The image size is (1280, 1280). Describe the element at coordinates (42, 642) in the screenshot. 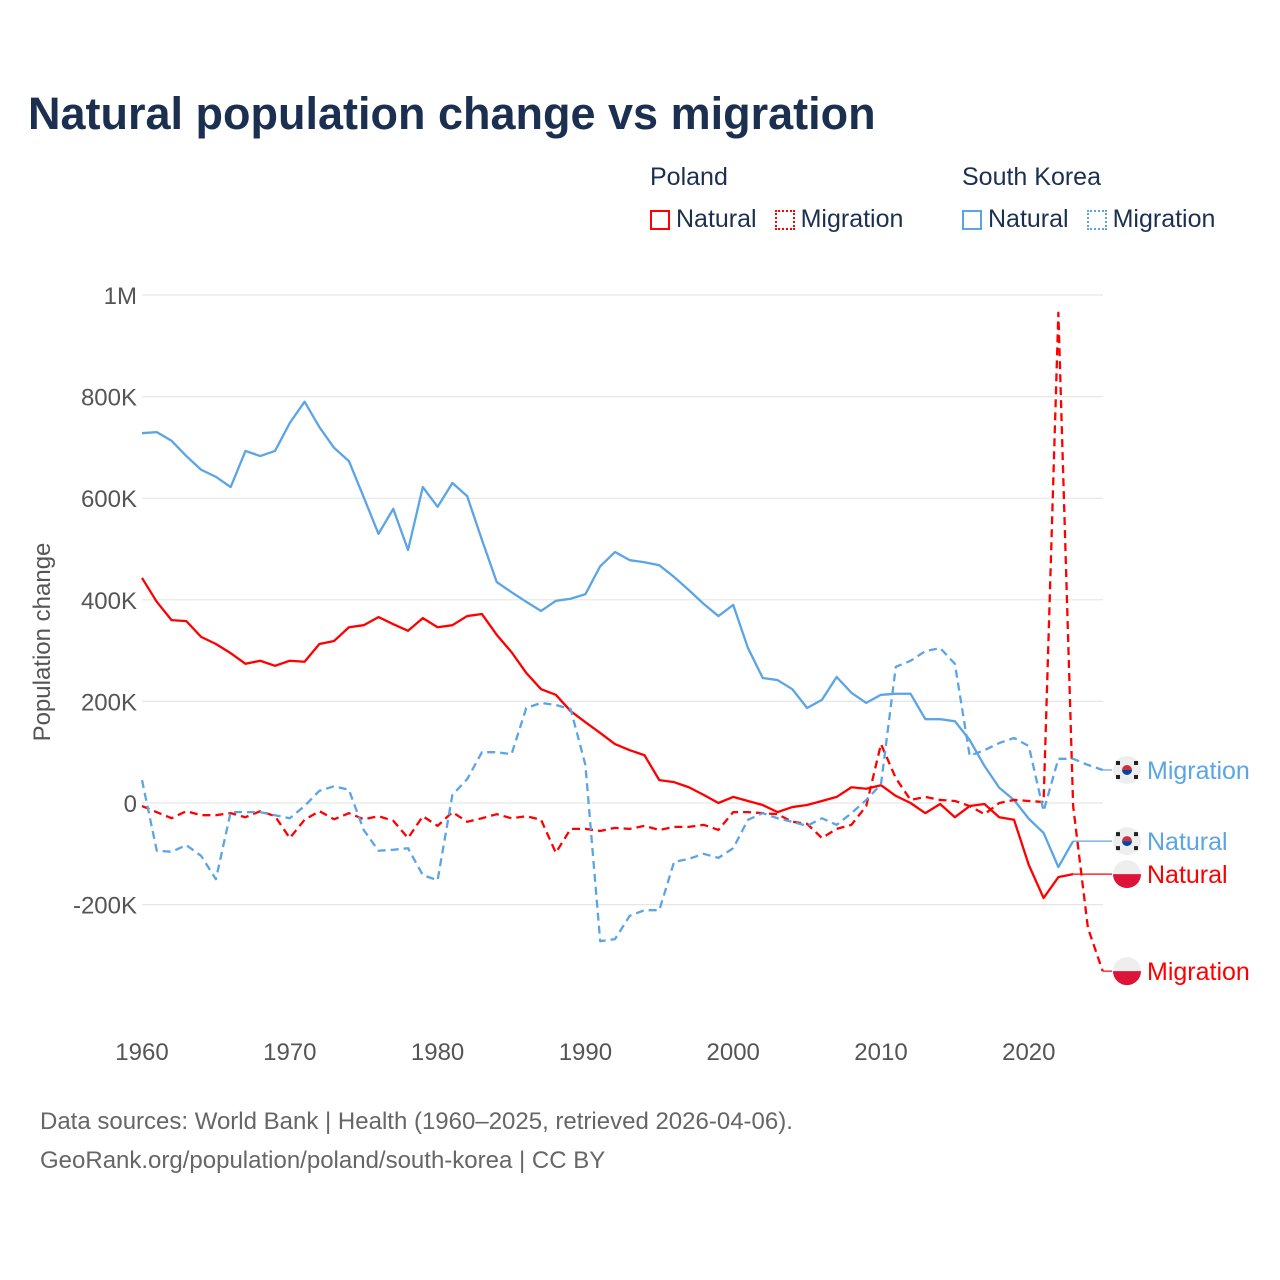

I see `y-axis-label: Population change` at that location.